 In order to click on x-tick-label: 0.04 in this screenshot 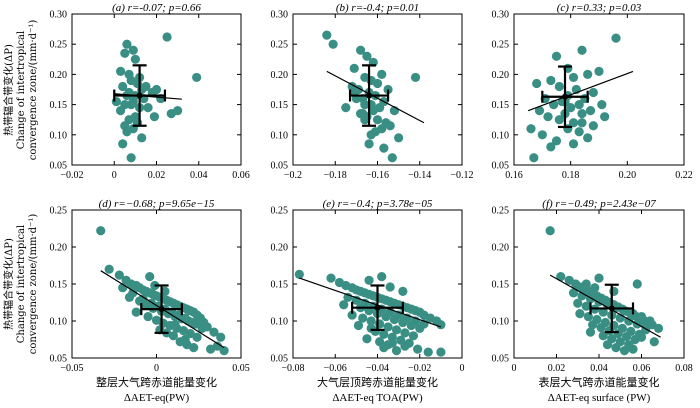, I will do `click(199, 175)`.